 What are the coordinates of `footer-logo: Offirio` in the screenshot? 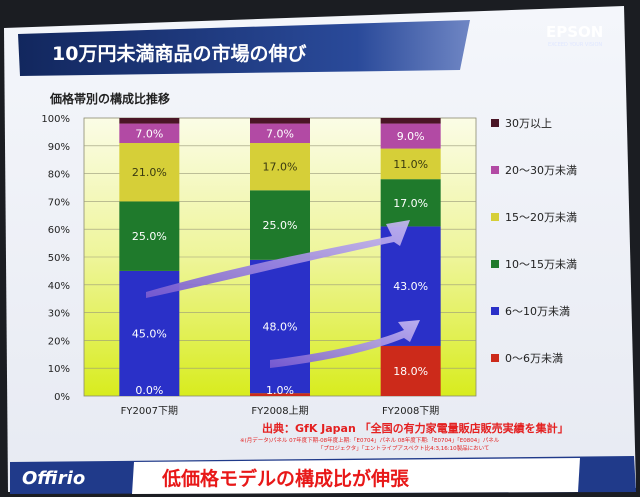 It's located at (53, 478).